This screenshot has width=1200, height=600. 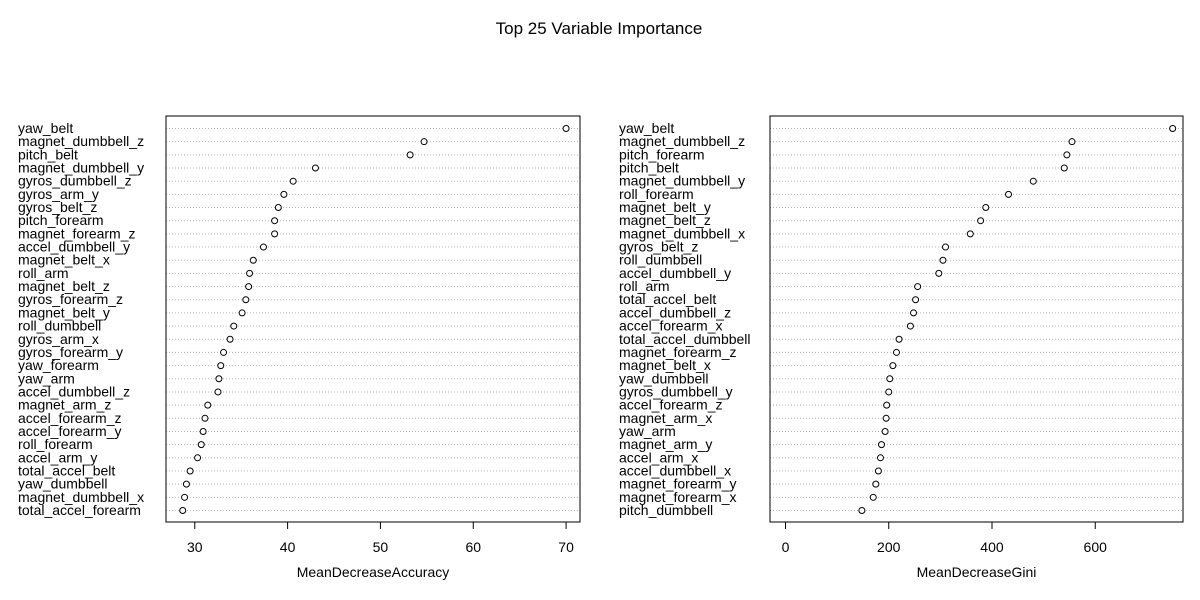 I want to click on x-tick-label: 200, so click(x=889, y=547).